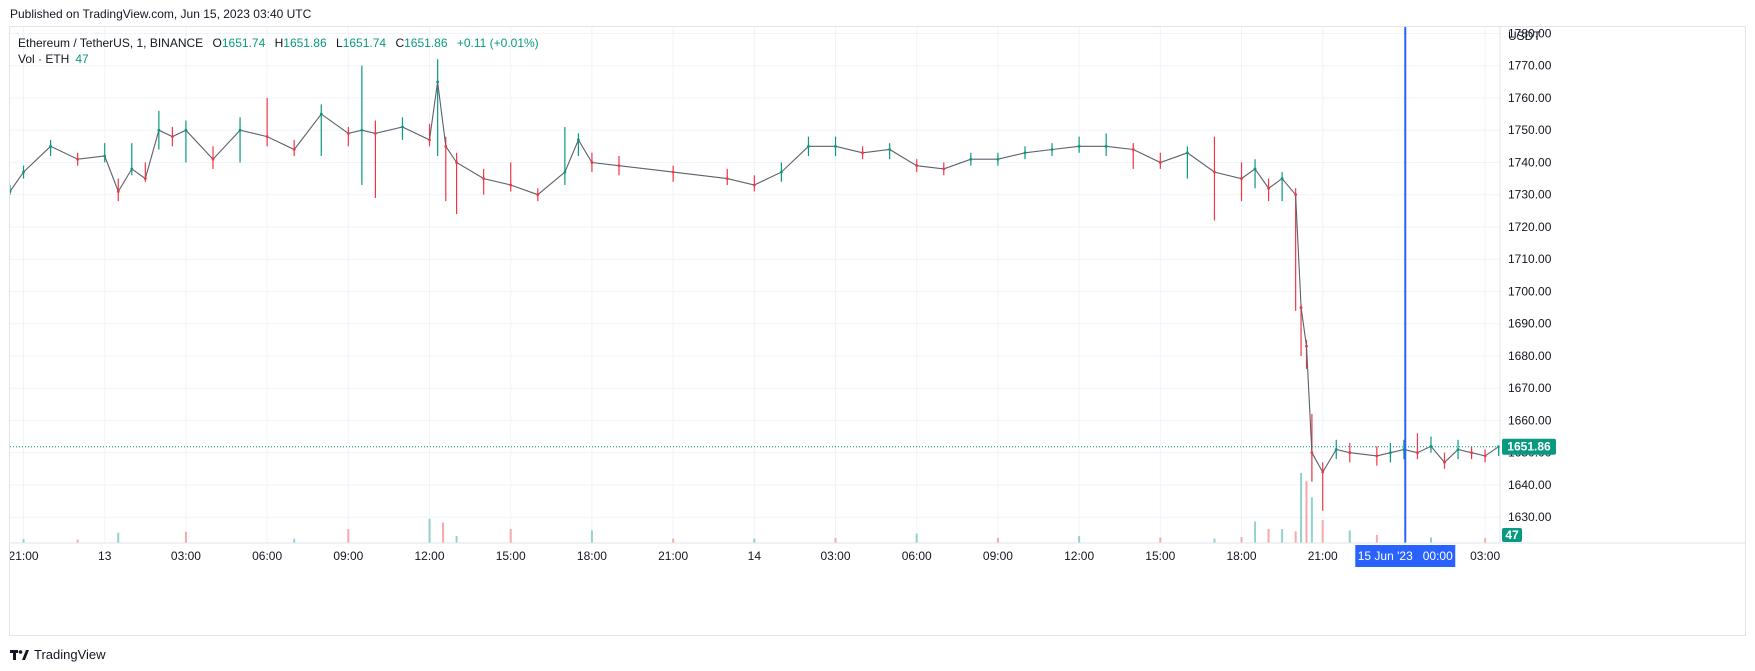 The image size is (1755, 671). I want to click on current-price-label: 1651.86, so click(1529, 447).